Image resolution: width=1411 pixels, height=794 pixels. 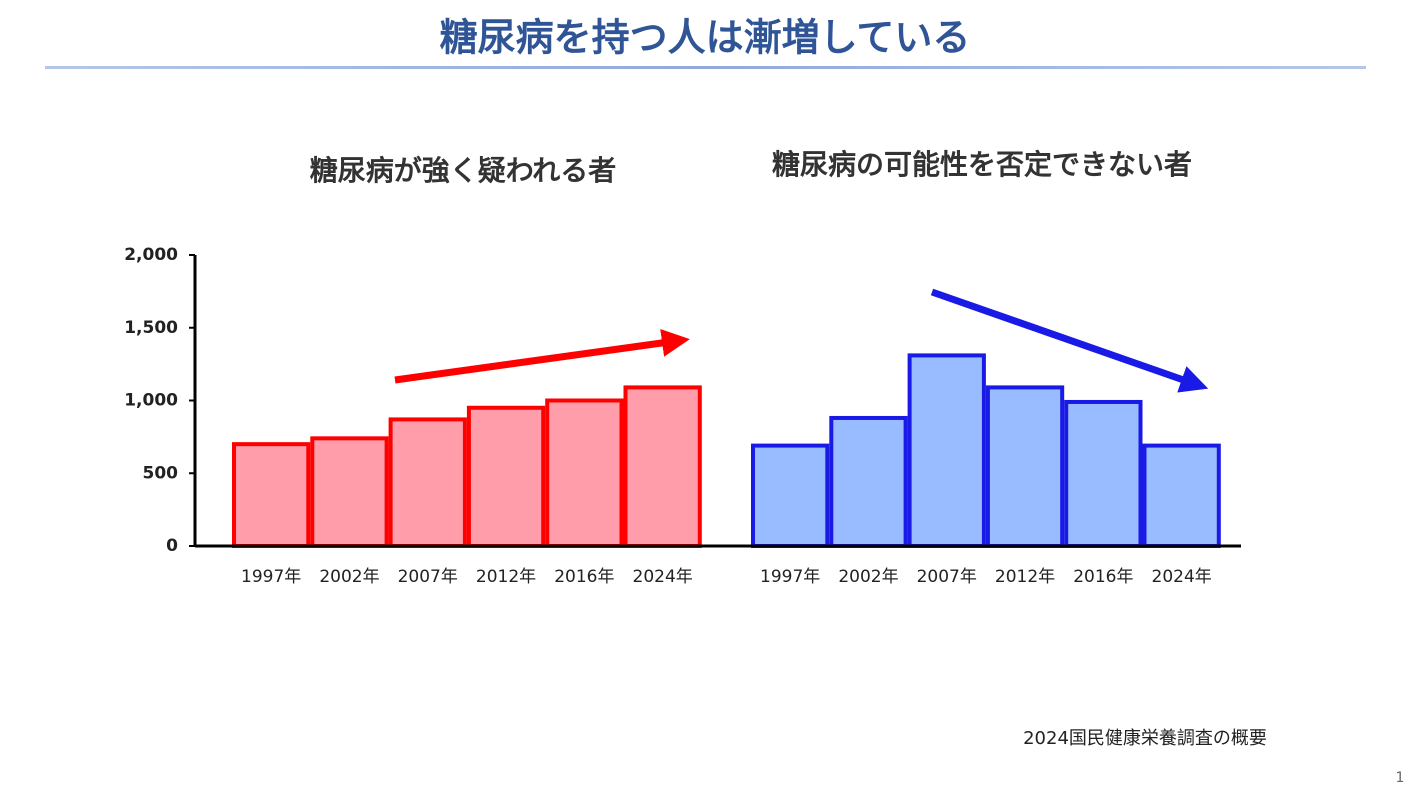 What do you see at coordinates (463, 170) in the screenshot?
I see `chart-subtitle: 糖尿病が強く疑われる者` at bounding box center [463, 170].